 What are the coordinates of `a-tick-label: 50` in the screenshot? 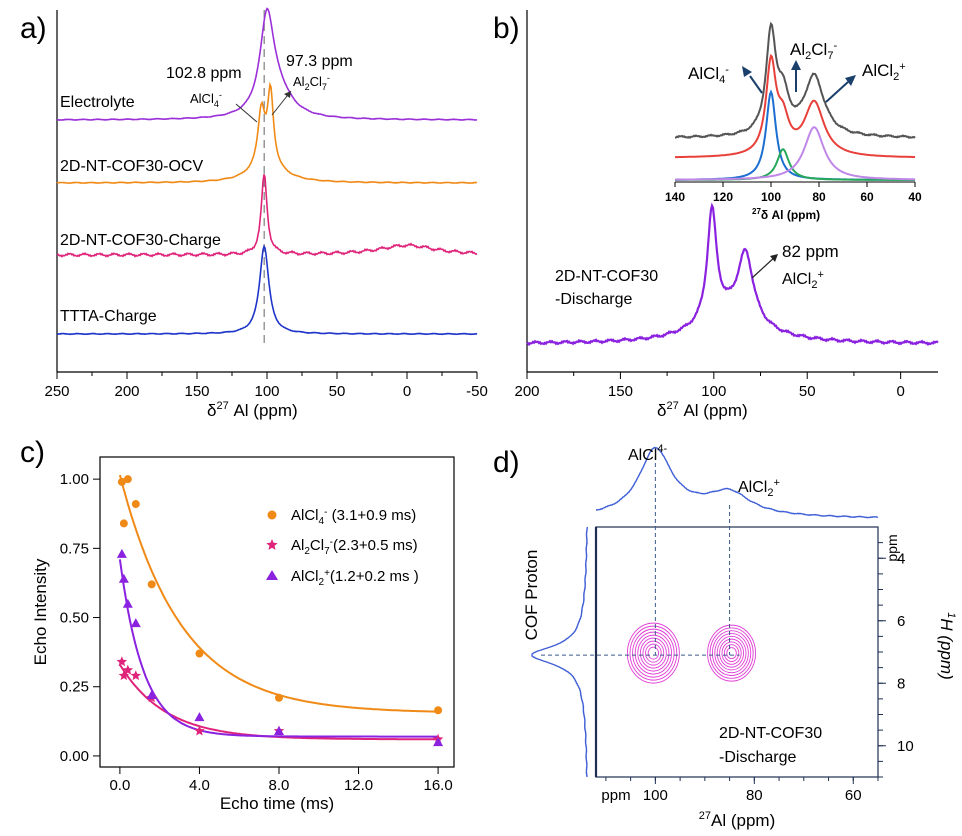 It's located at (337, 391).